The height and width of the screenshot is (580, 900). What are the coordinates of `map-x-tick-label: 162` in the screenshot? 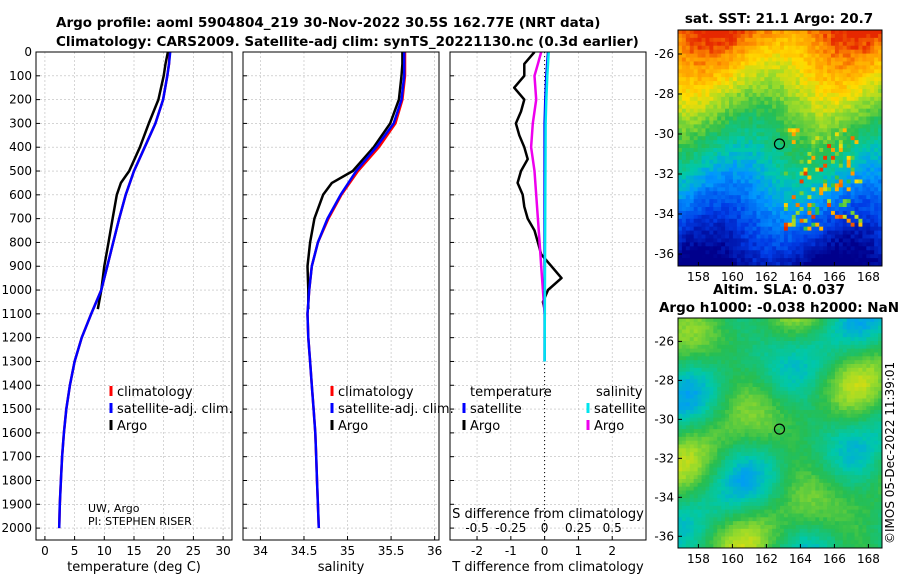 It's located at (766, 277).